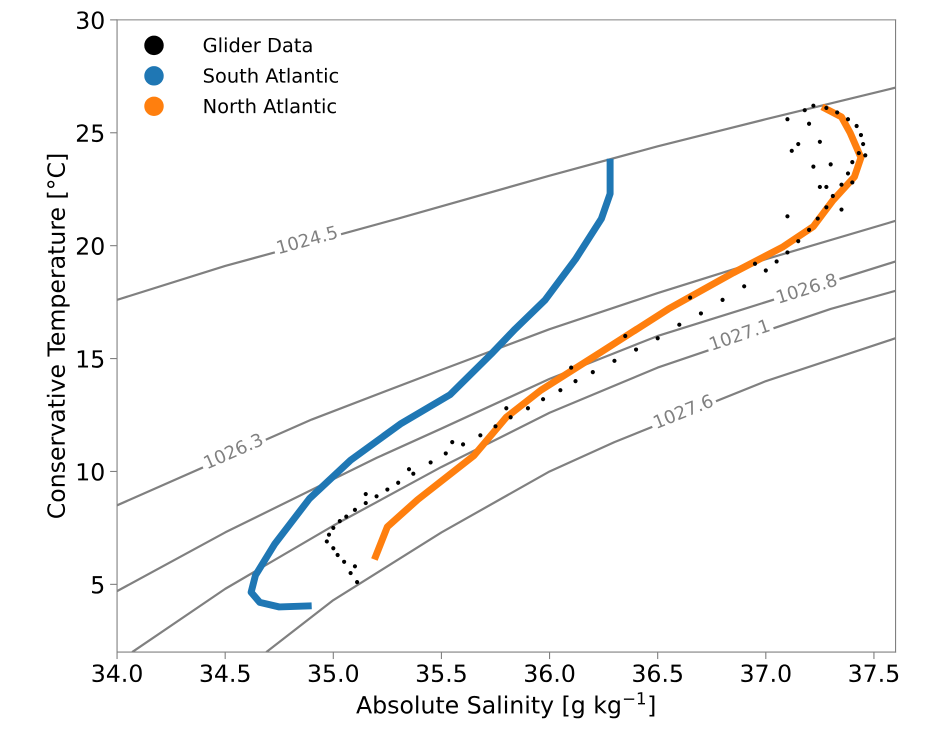 The image size is (929, 736). I want to click on annotation: 1026.8, so click(807, 288).